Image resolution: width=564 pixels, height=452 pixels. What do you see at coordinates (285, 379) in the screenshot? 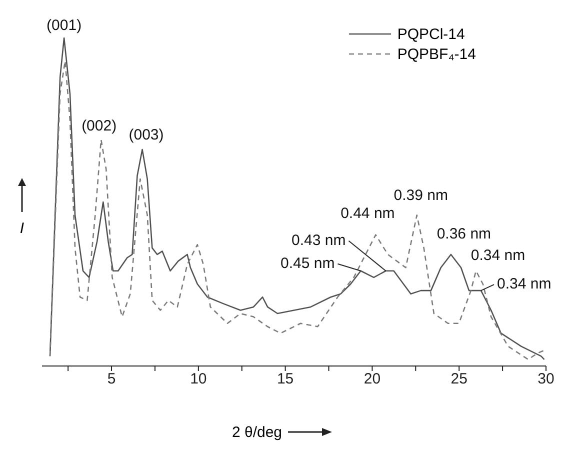
I see `x-tick-label: 15` at bounding box center [285, 379].